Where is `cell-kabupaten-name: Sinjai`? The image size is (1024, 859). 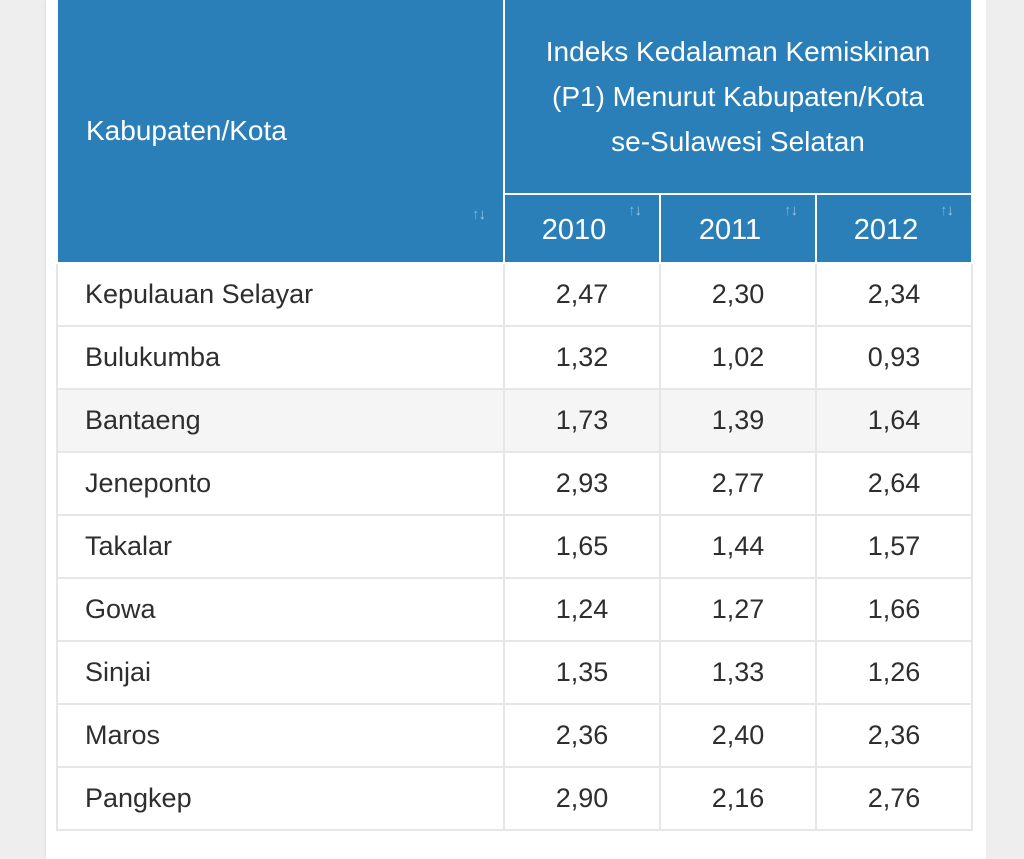 cell-kabupaten-name: Sinjai is located at coordinates (280, 672).